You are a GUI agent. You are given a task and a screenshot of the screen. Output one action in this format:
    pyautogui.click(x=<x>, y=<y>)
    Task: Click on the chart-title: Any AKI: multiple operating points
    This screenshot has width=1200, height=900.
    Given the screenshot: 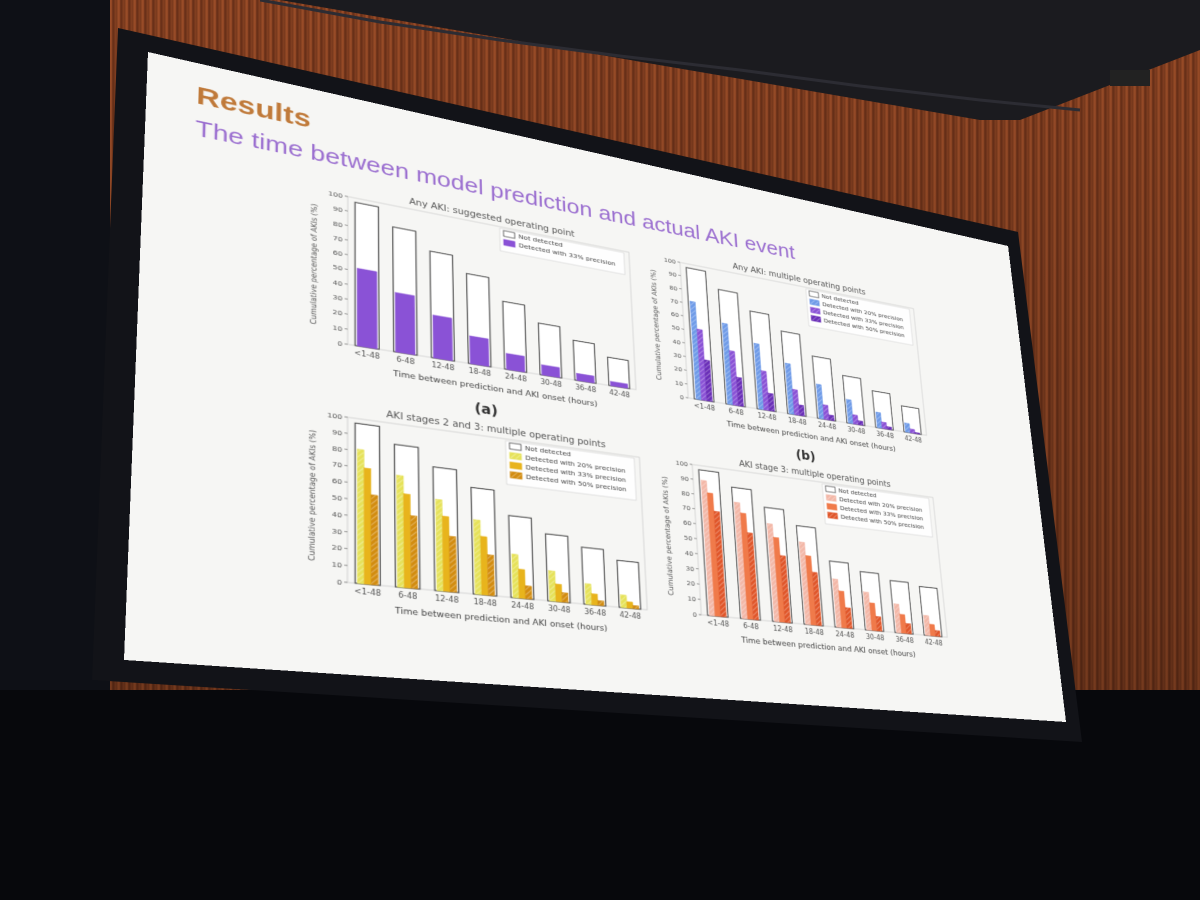 What is the action you would take?
    pyautogui.click(x=799, y=279)
    